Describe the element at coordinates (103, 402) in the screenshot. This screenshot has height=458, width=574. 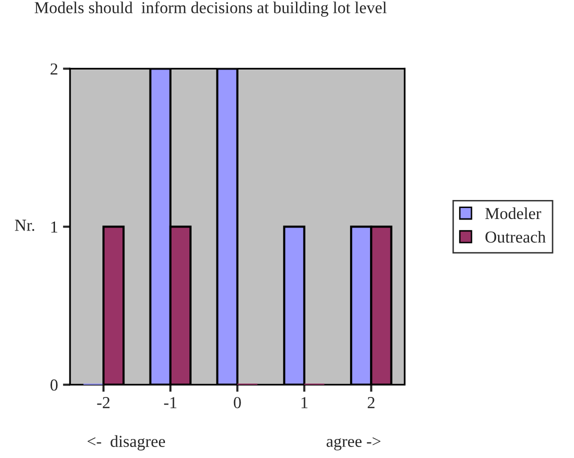
I see `x-tick-label: -2` at that location.